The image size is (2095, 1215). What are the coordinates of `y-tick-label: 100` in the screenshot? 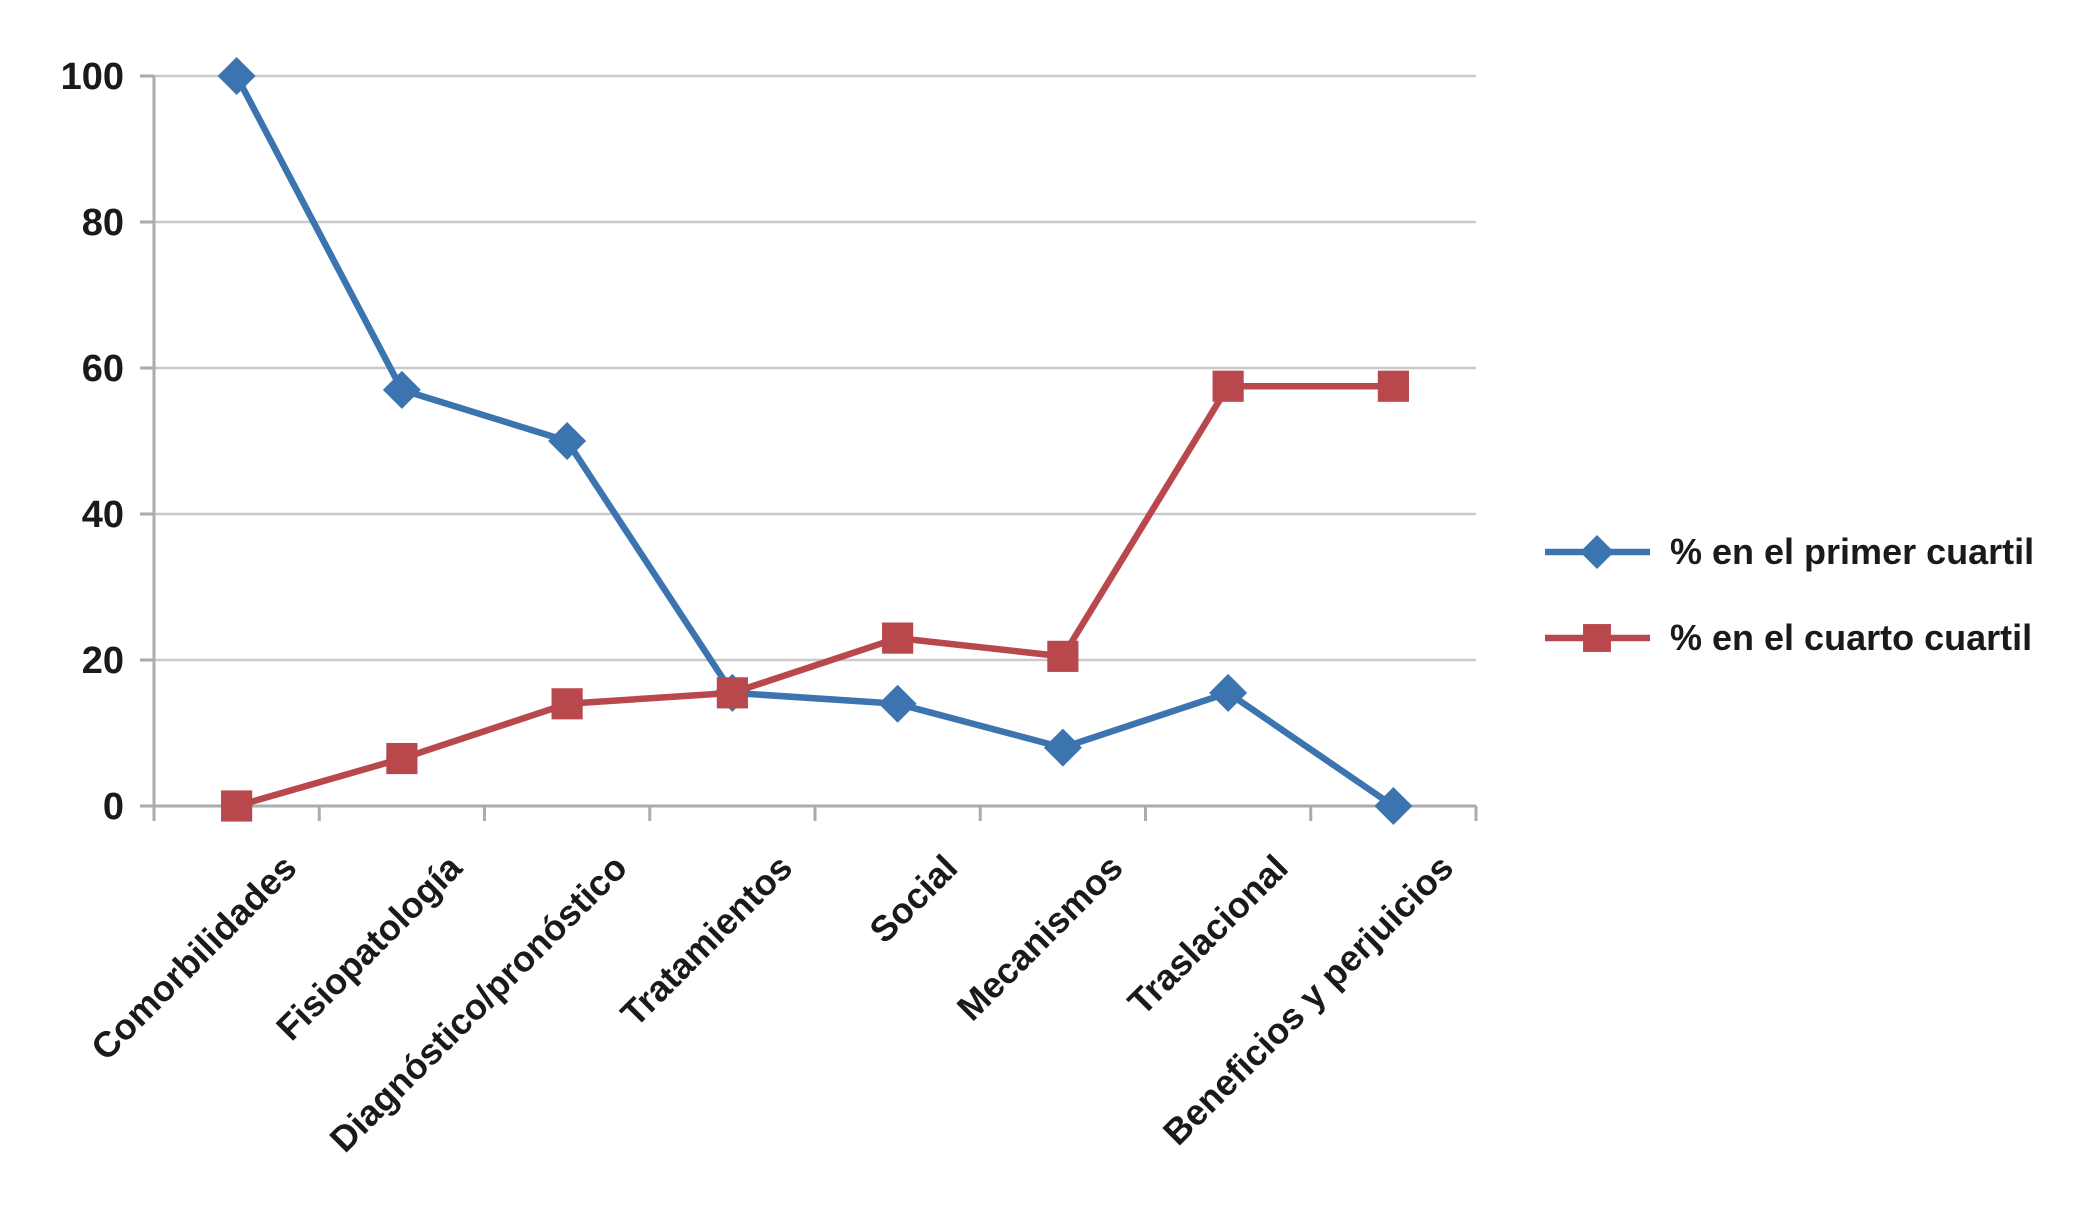 It's located at (92, 77).